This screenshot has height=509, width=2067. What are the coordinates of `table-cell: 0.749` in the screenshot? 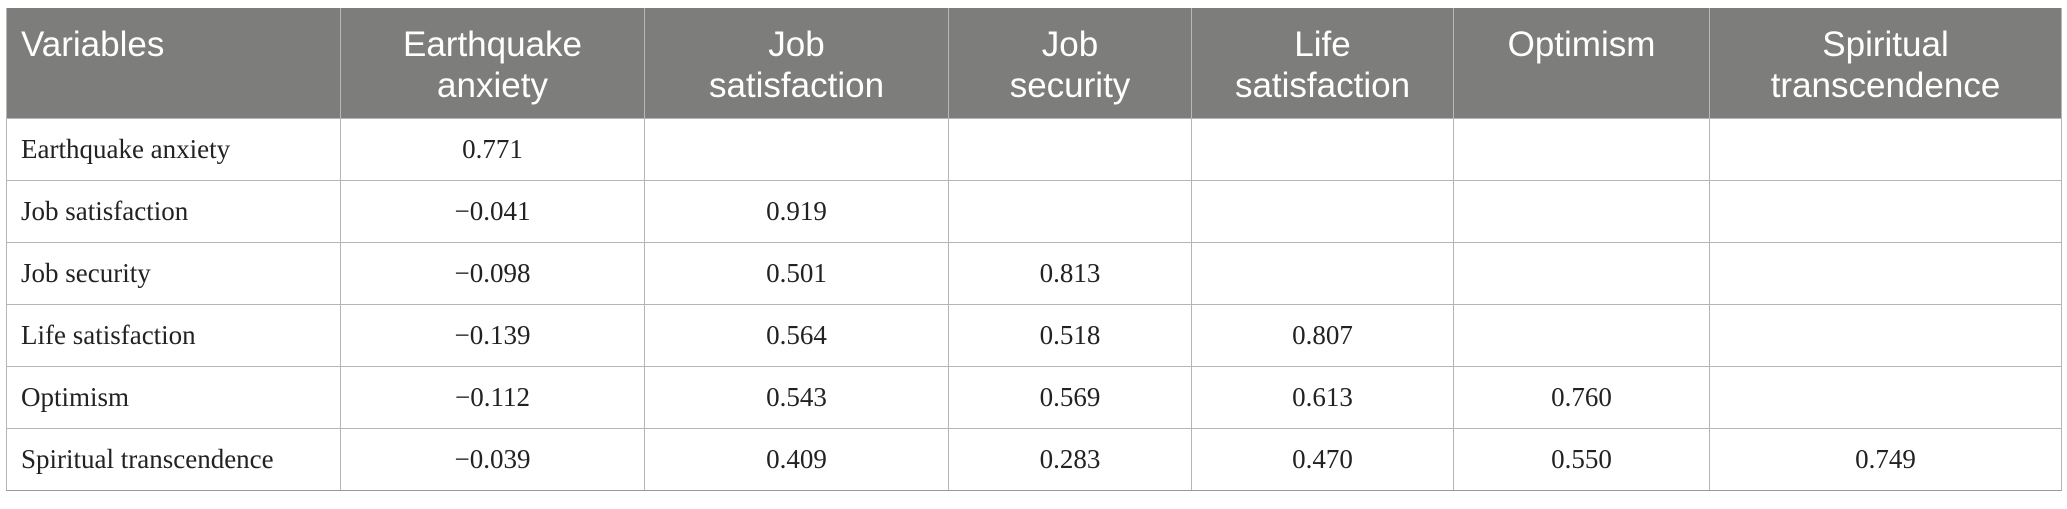 It's located at (1885, 459).